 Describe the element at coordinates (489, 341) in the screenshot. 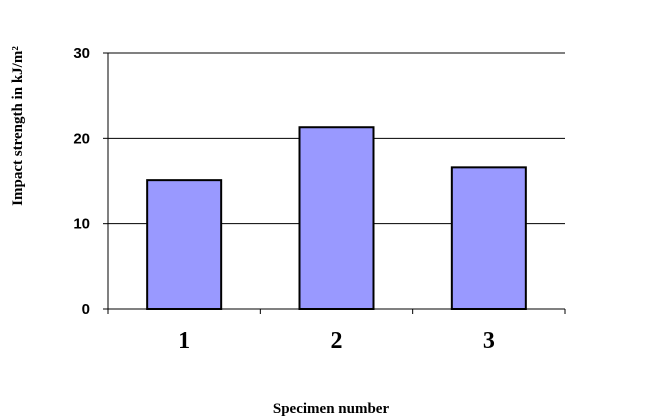

I see `x-tick-label: 3` at that location.